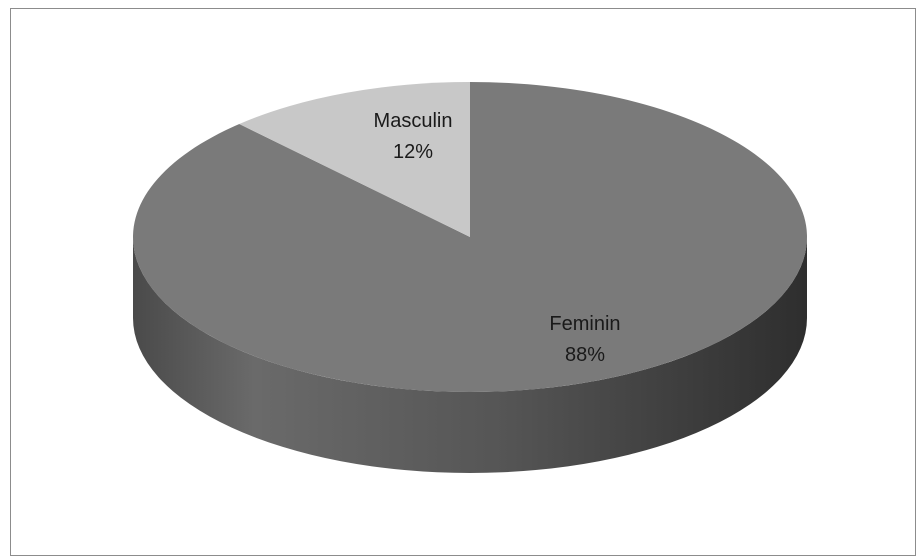 The image size is (920, 559). What do you see at coordinates (497, 238) in the screenshot?
I see `pie-labels: Feminin 88% Masculin 12%` at bounding box center [497, 238].